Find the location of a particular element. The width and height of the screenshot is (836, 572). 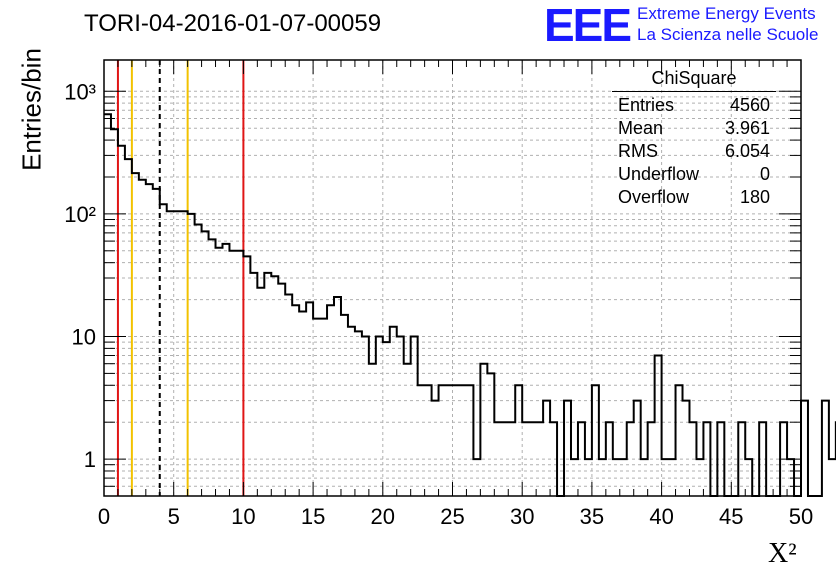

stats-label: Mean is located at coordinates (641, 128).